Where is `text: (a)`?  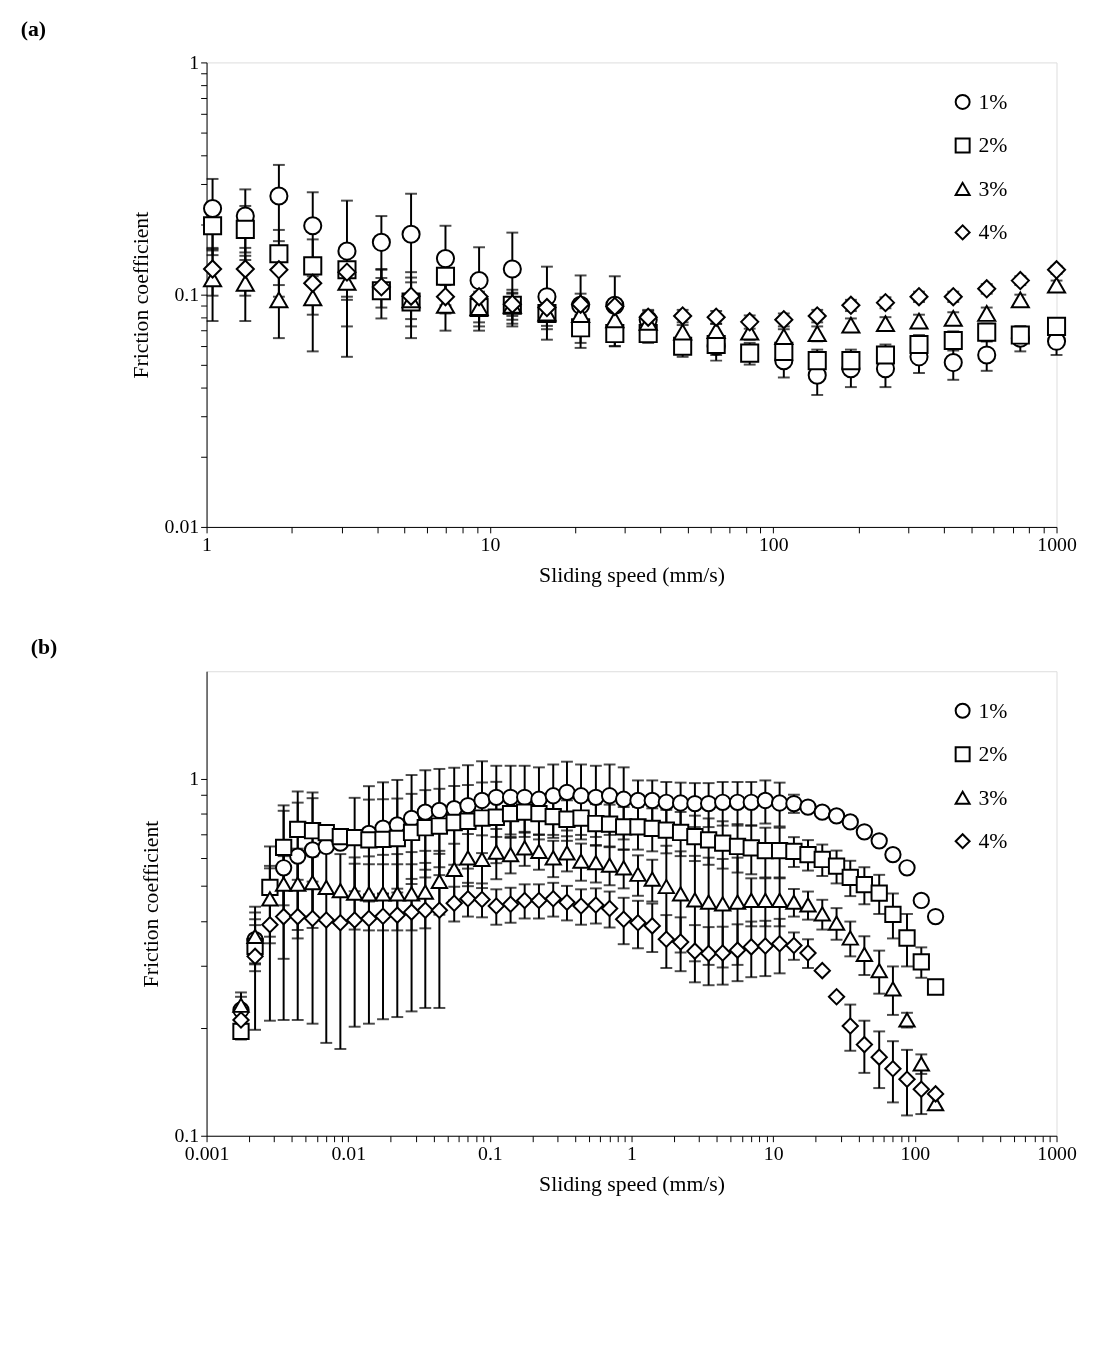 text: (a) is located at coordinates (33, 28).